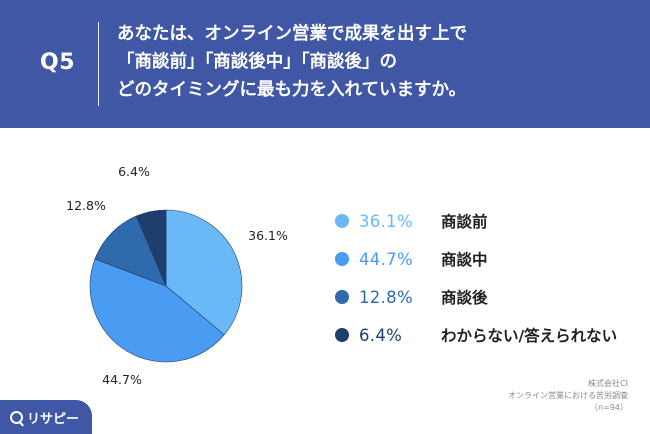 The height and width of the screenshot is (434, 650). I want to click on legend-item-1: 36.1% 商談前, so click(485, 221).